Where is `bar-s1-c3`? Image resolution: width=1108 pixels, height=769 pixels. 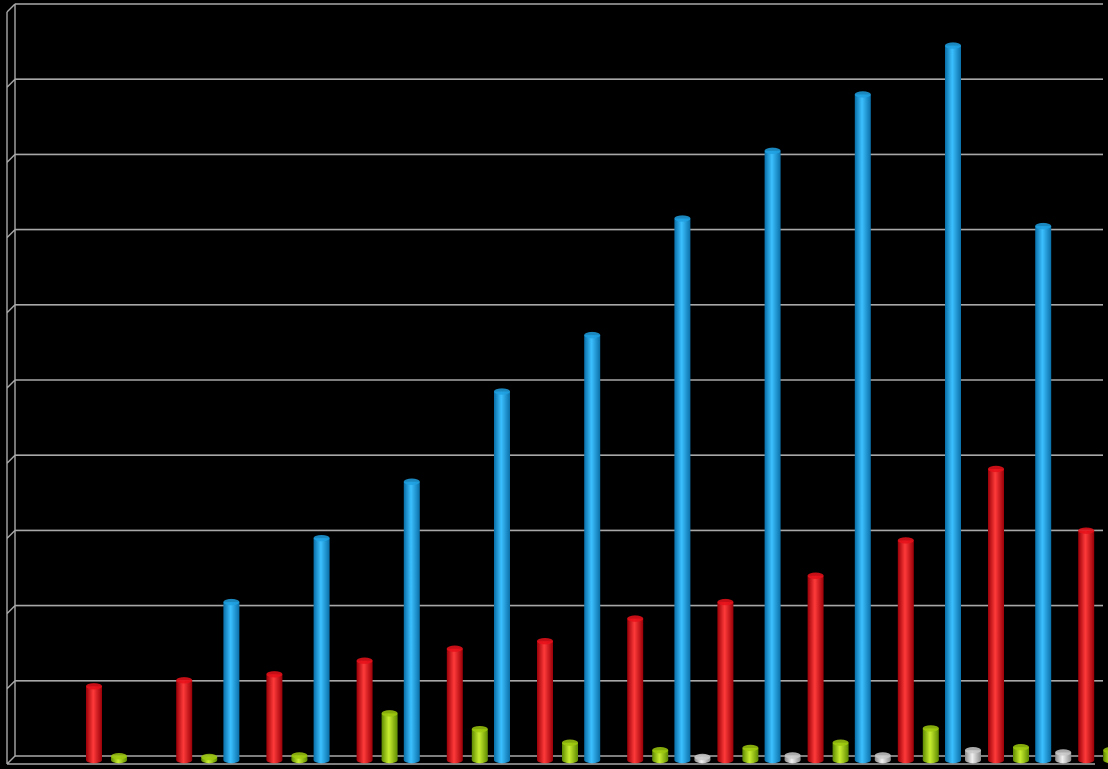
bar-s1-c3 is located at coordinates (364, 710).